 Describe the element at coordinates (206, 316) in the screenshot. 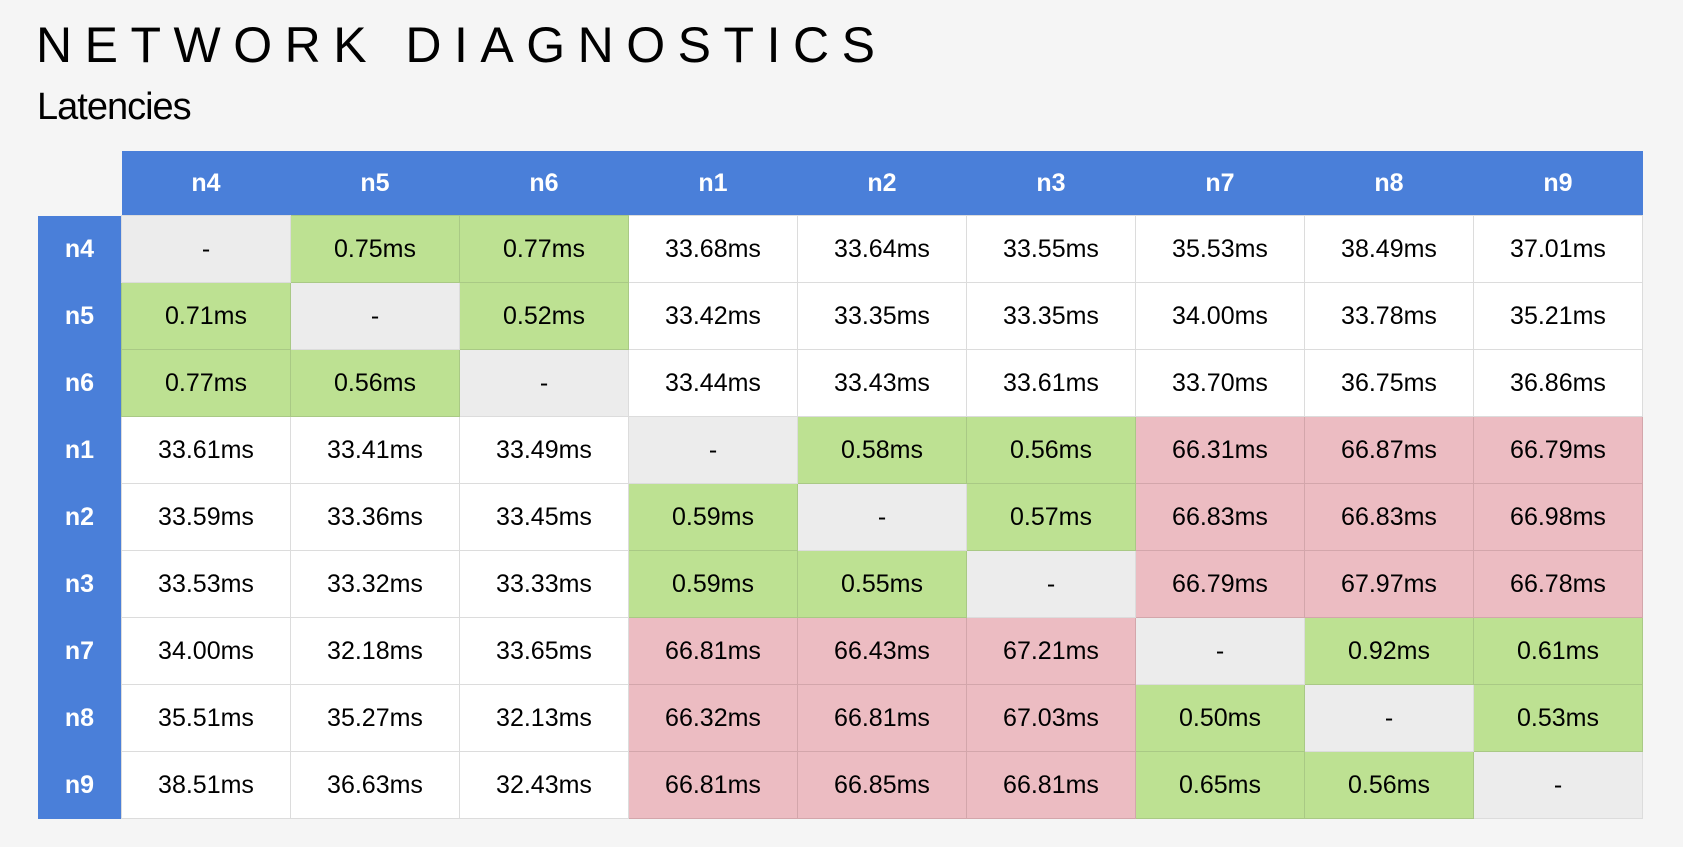

I see `latency-cell: 0.71ms` at that location.